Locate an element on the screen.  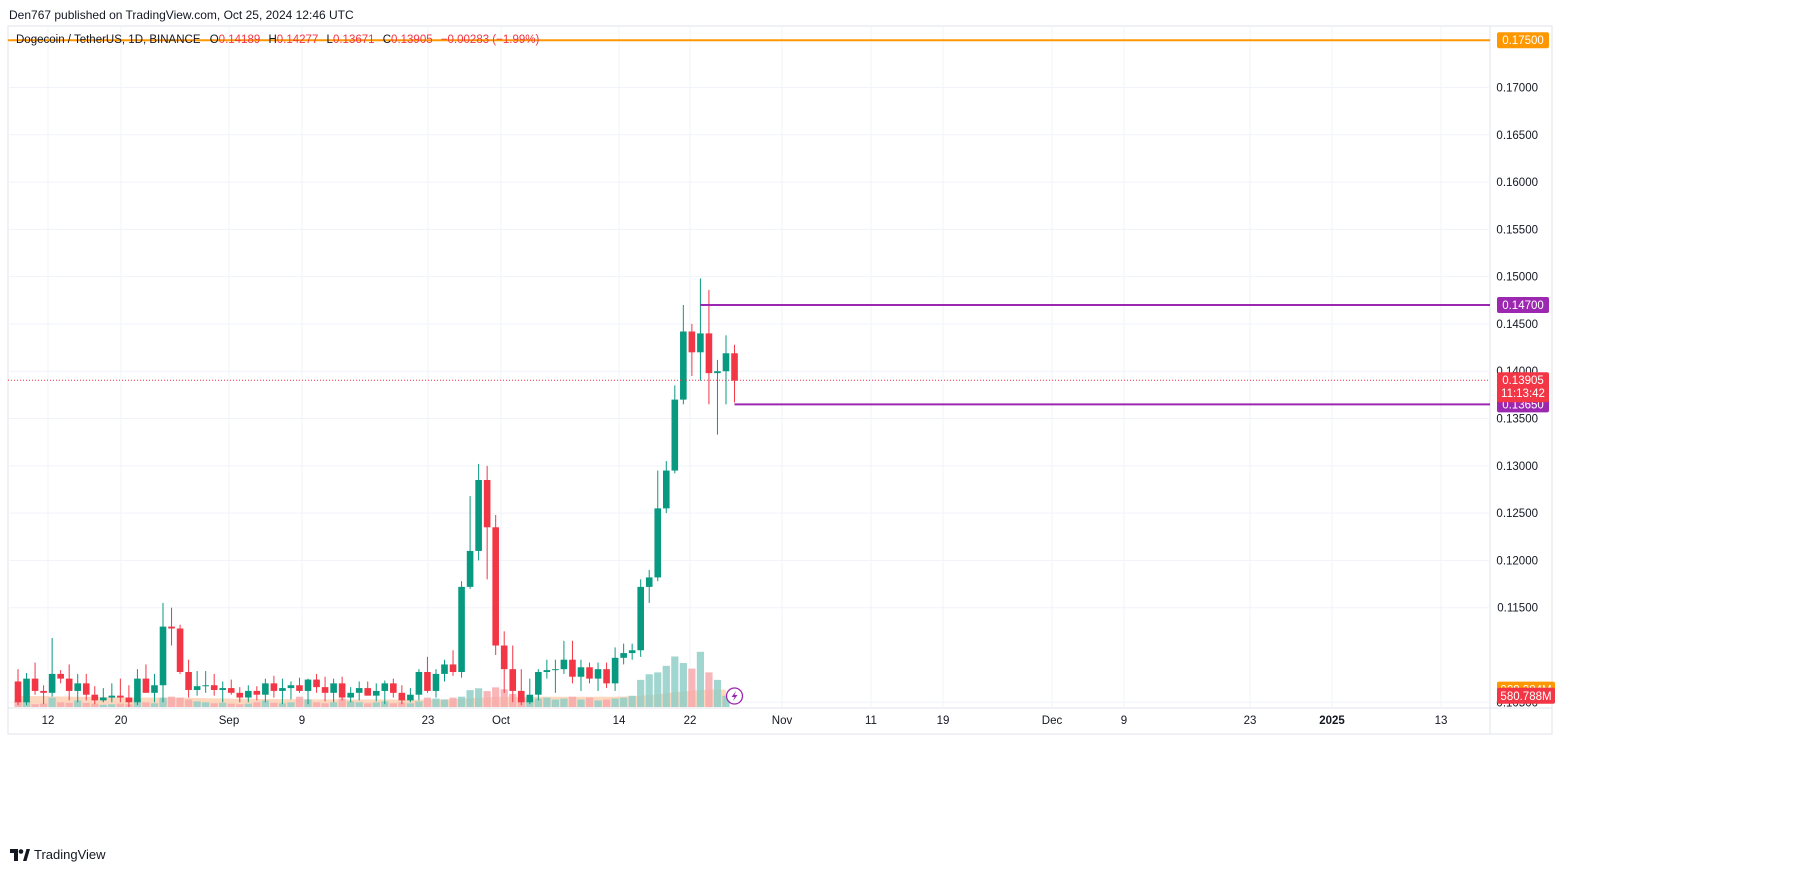
footer-brand: TradingView is located at coordinates (58, 854).